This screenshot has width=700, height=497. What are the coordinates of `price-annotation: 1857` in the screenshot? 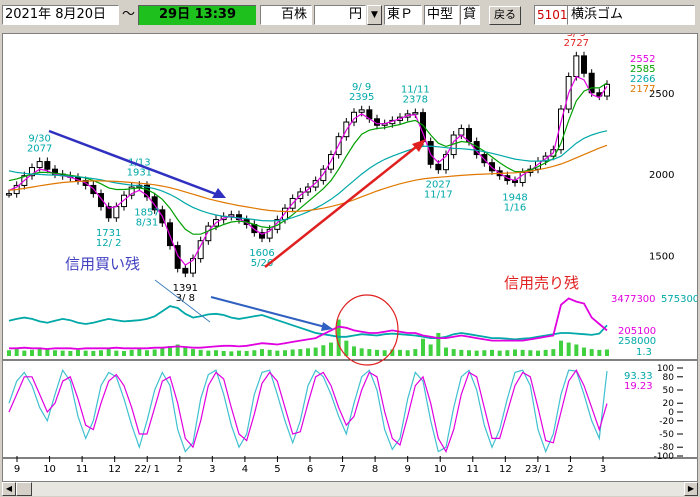 It's located at (146, 212).